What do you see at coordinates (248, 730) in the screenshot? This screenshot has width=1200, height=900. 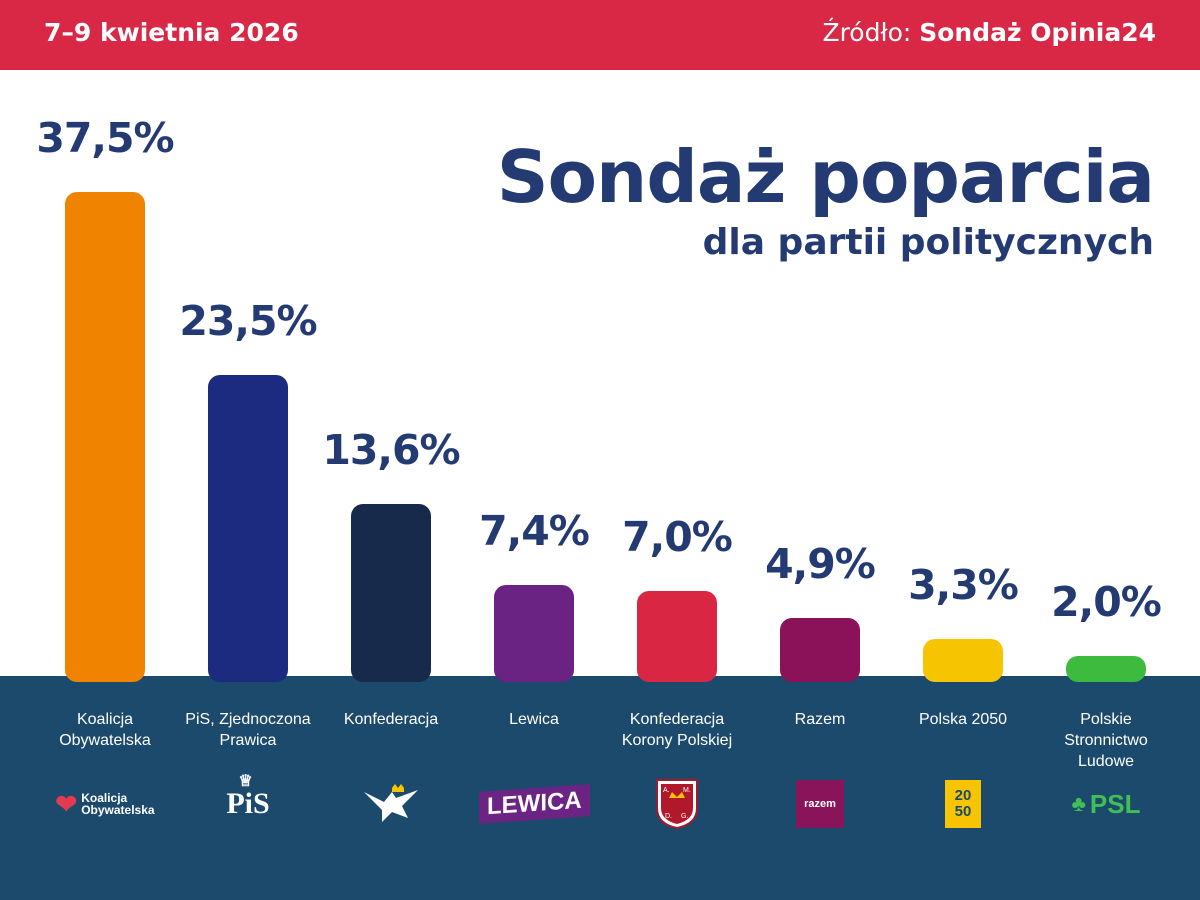 I see `category-label-2: PiS, Zjednoczona Prawica` at bounding box center [248, 730].